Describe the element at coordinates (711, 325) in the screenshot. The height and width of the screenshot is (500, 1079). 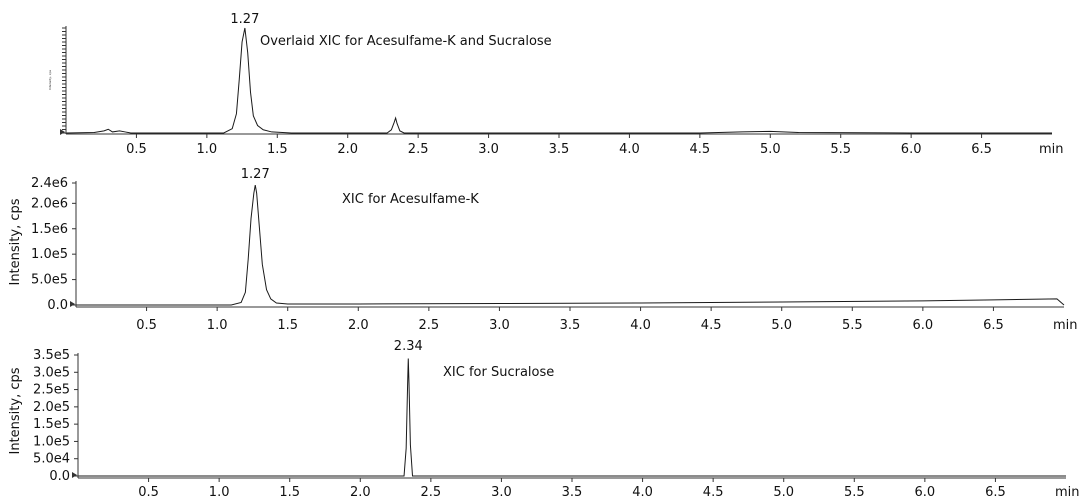
I see `acesulfame-x-tick-label: 4.5` at that location.